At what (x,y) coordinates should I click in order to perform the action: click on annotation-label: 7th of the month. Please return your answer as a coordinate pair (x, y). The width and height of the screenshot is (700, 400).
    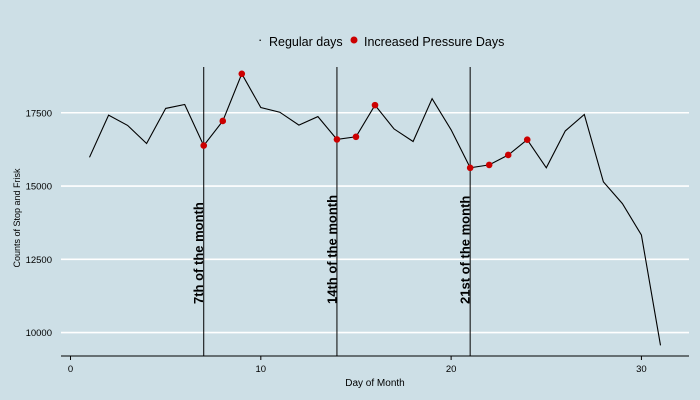
    Looking at the image, I should click on (198, 253).